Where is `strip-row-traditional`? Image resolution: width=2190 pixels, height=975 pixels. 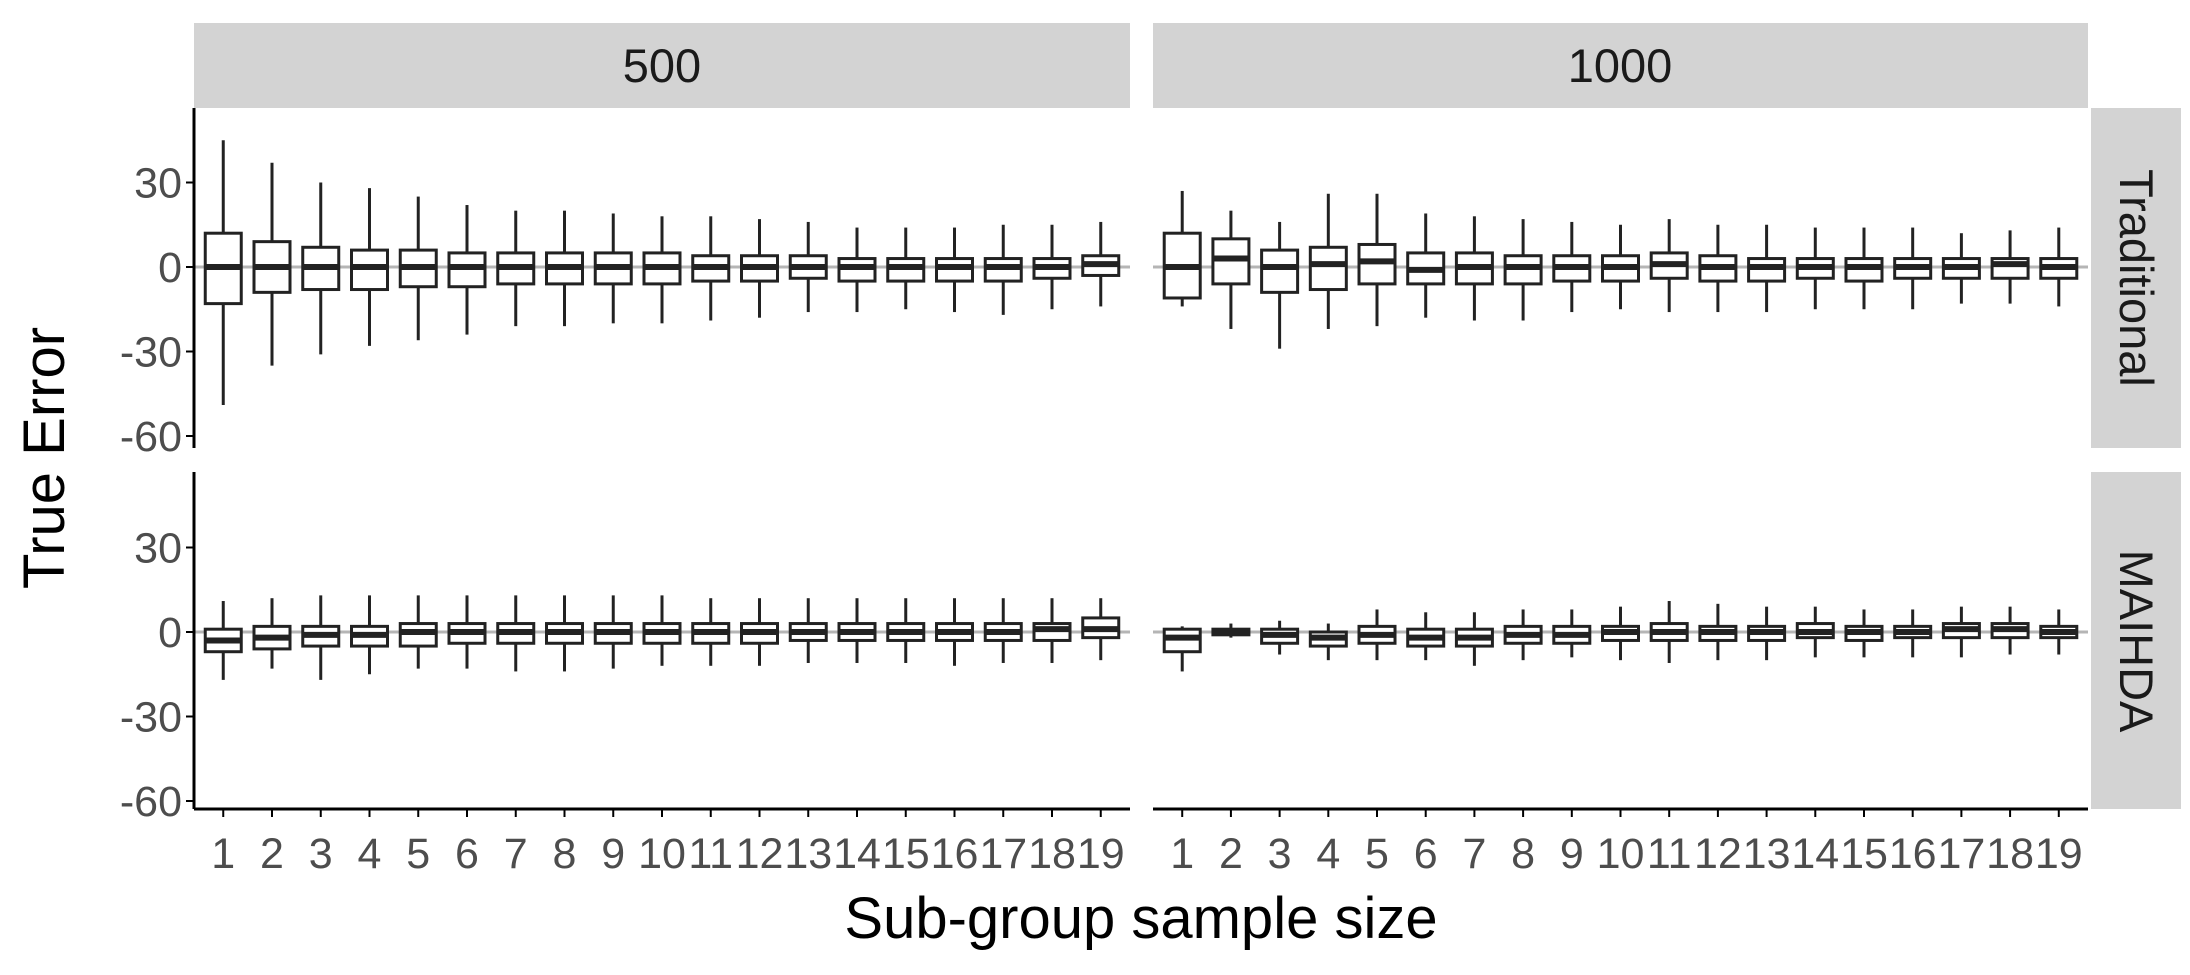 strip-row-traditional is located at coordinates (2136, 278).